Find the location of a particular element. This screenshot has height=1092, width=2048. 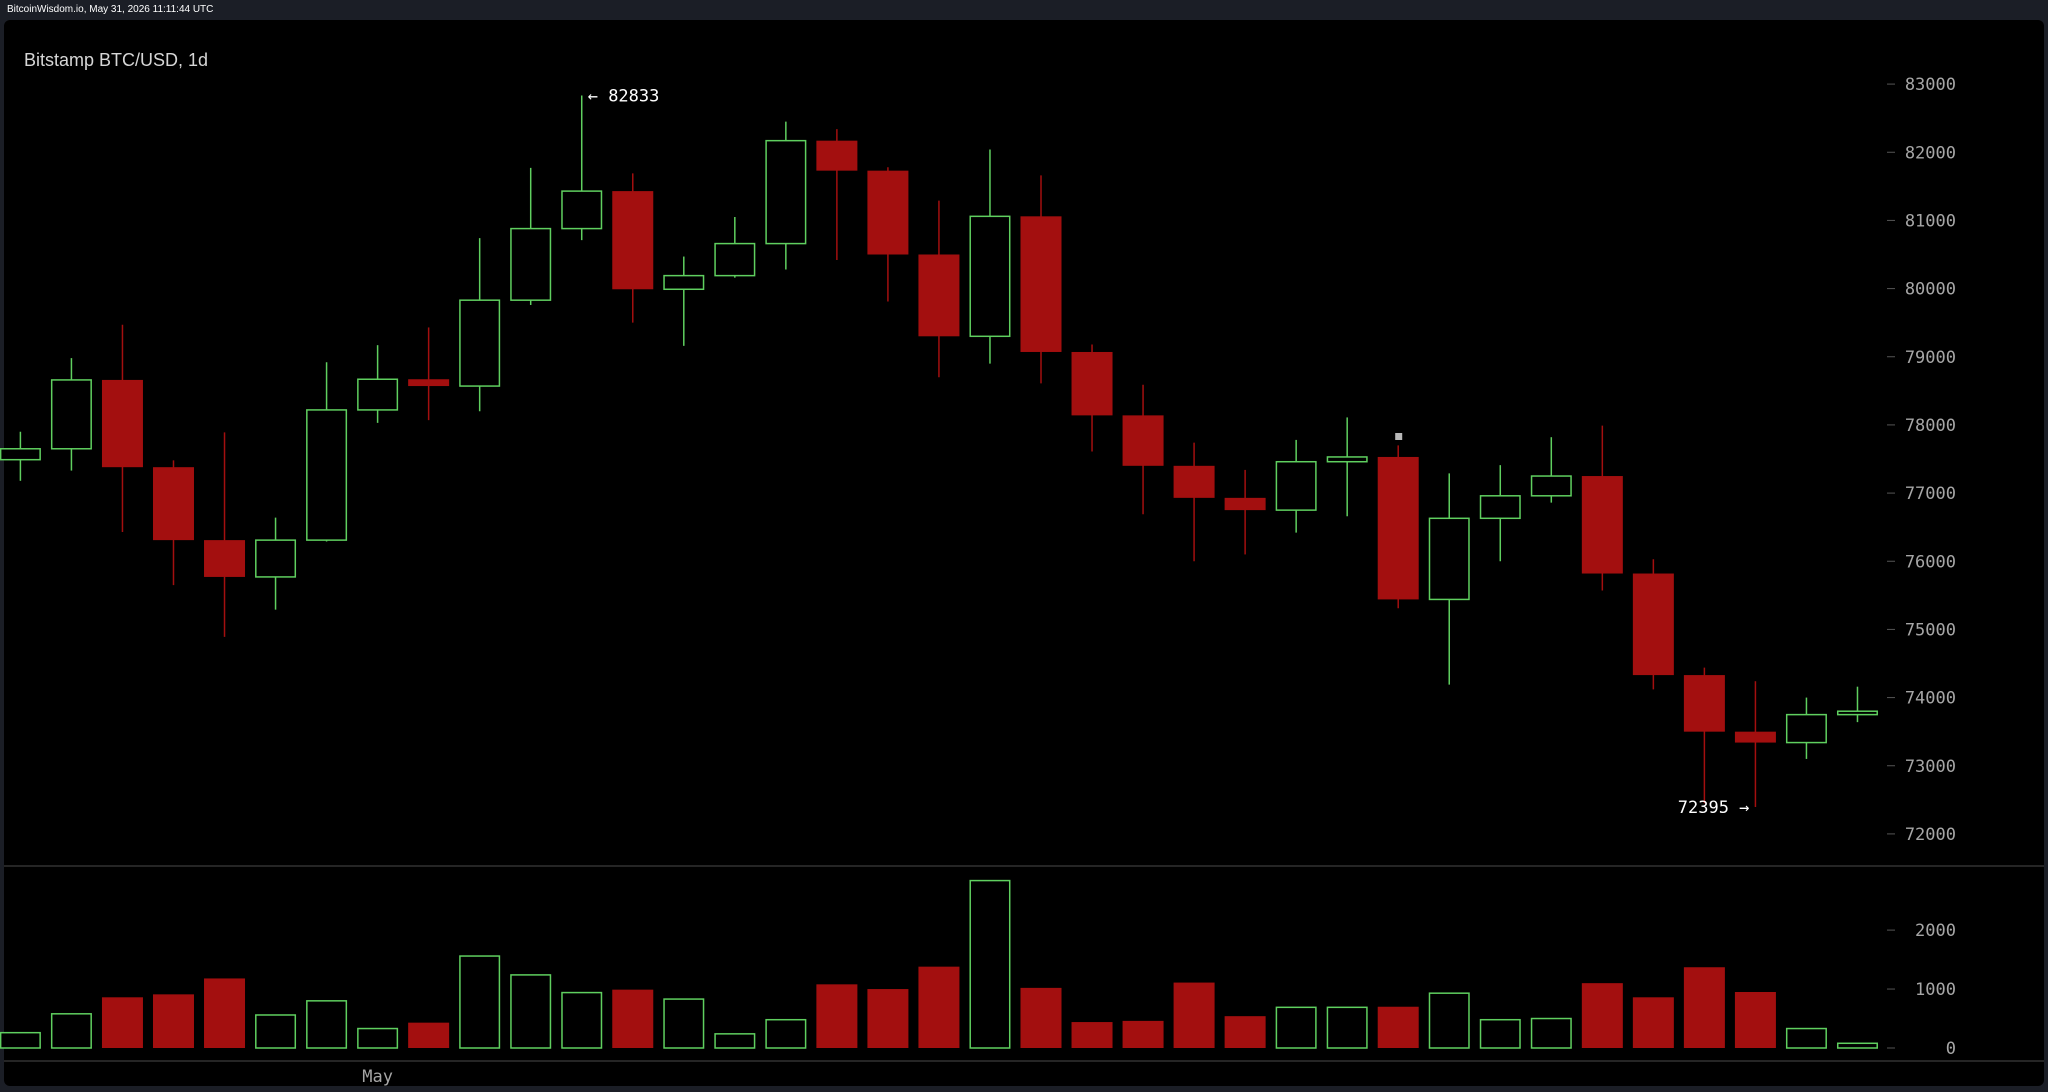

price-tick-label: 80000 is located at coordinates (1930, 290).